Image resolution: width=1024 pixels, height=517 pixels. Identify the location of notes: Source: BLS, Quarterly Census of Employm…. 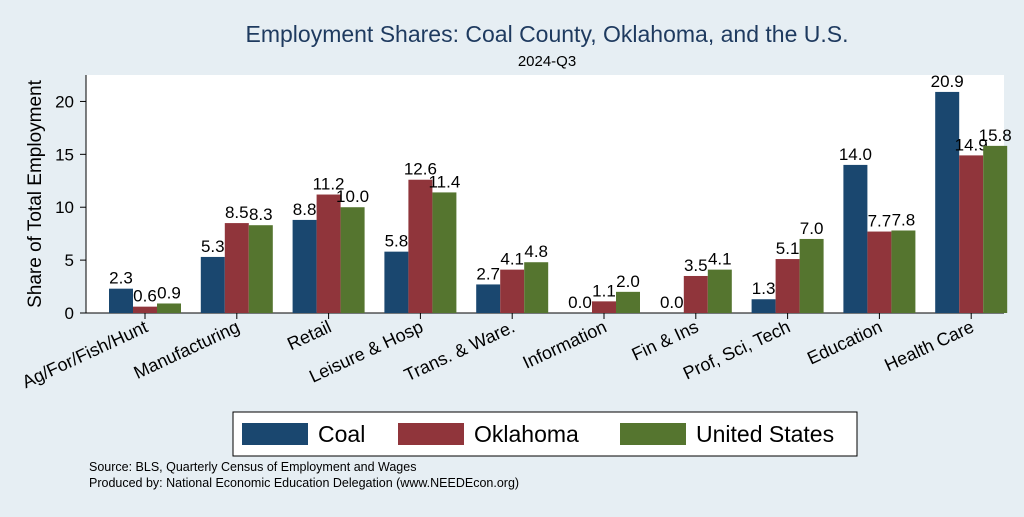
(304, 475).